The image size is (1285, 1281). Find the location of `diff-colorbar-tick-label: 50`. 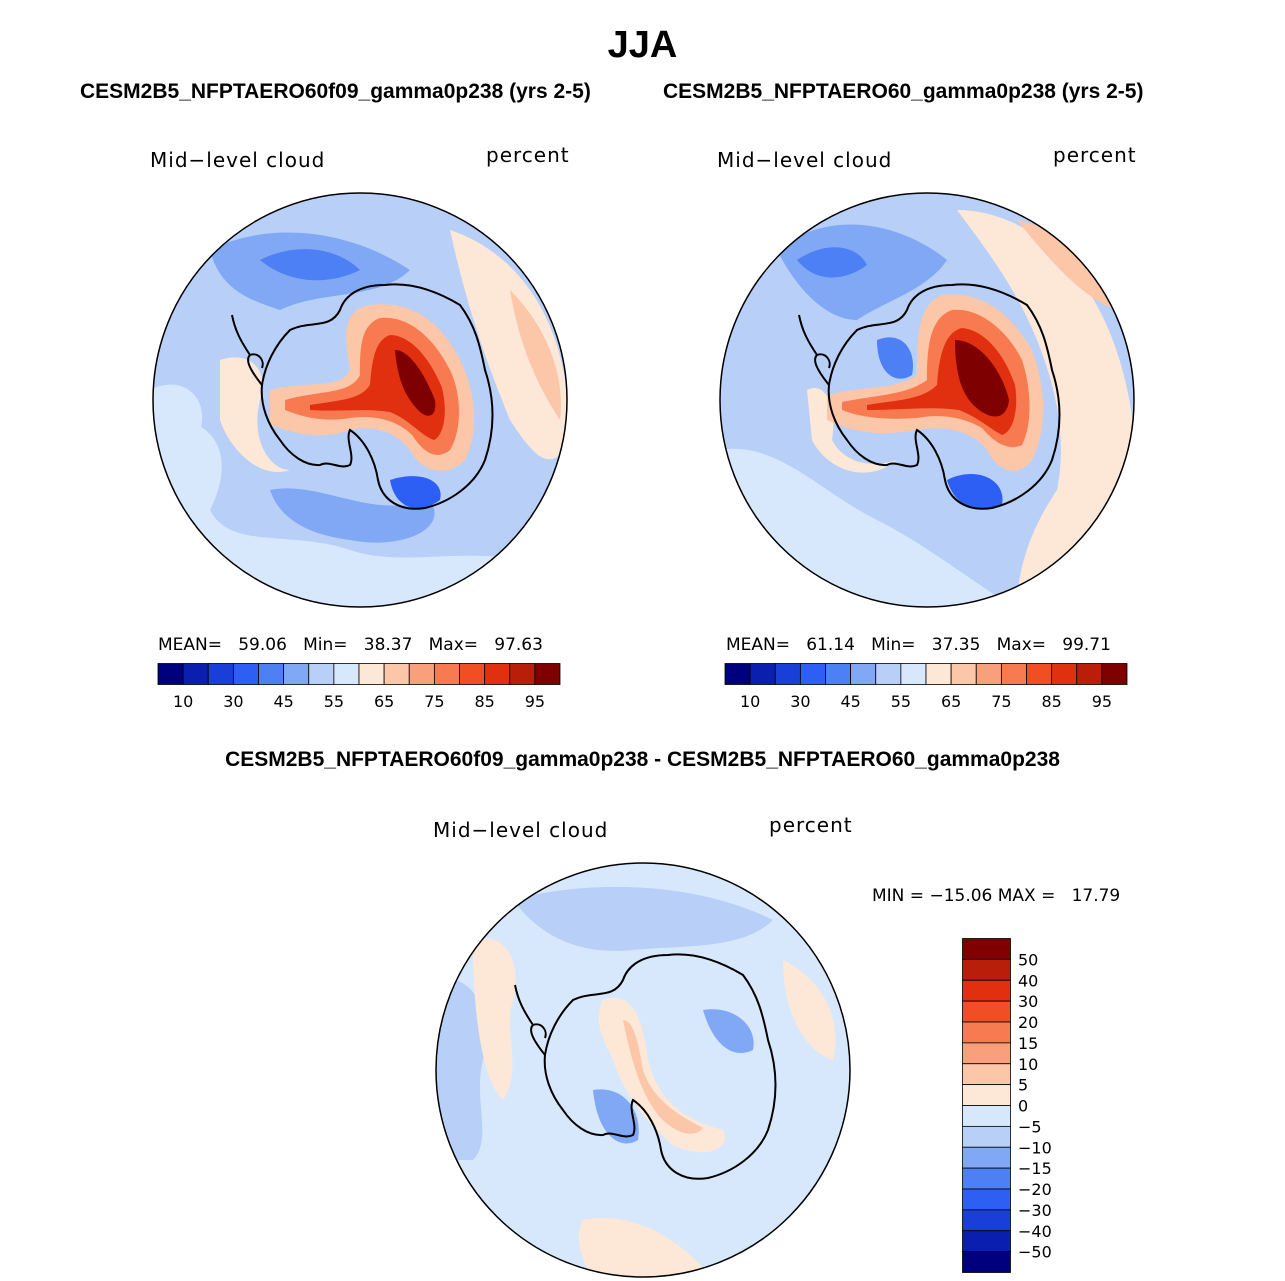

diff-colorbar-tick-label: 50 is located at coordinates (1028, 959).